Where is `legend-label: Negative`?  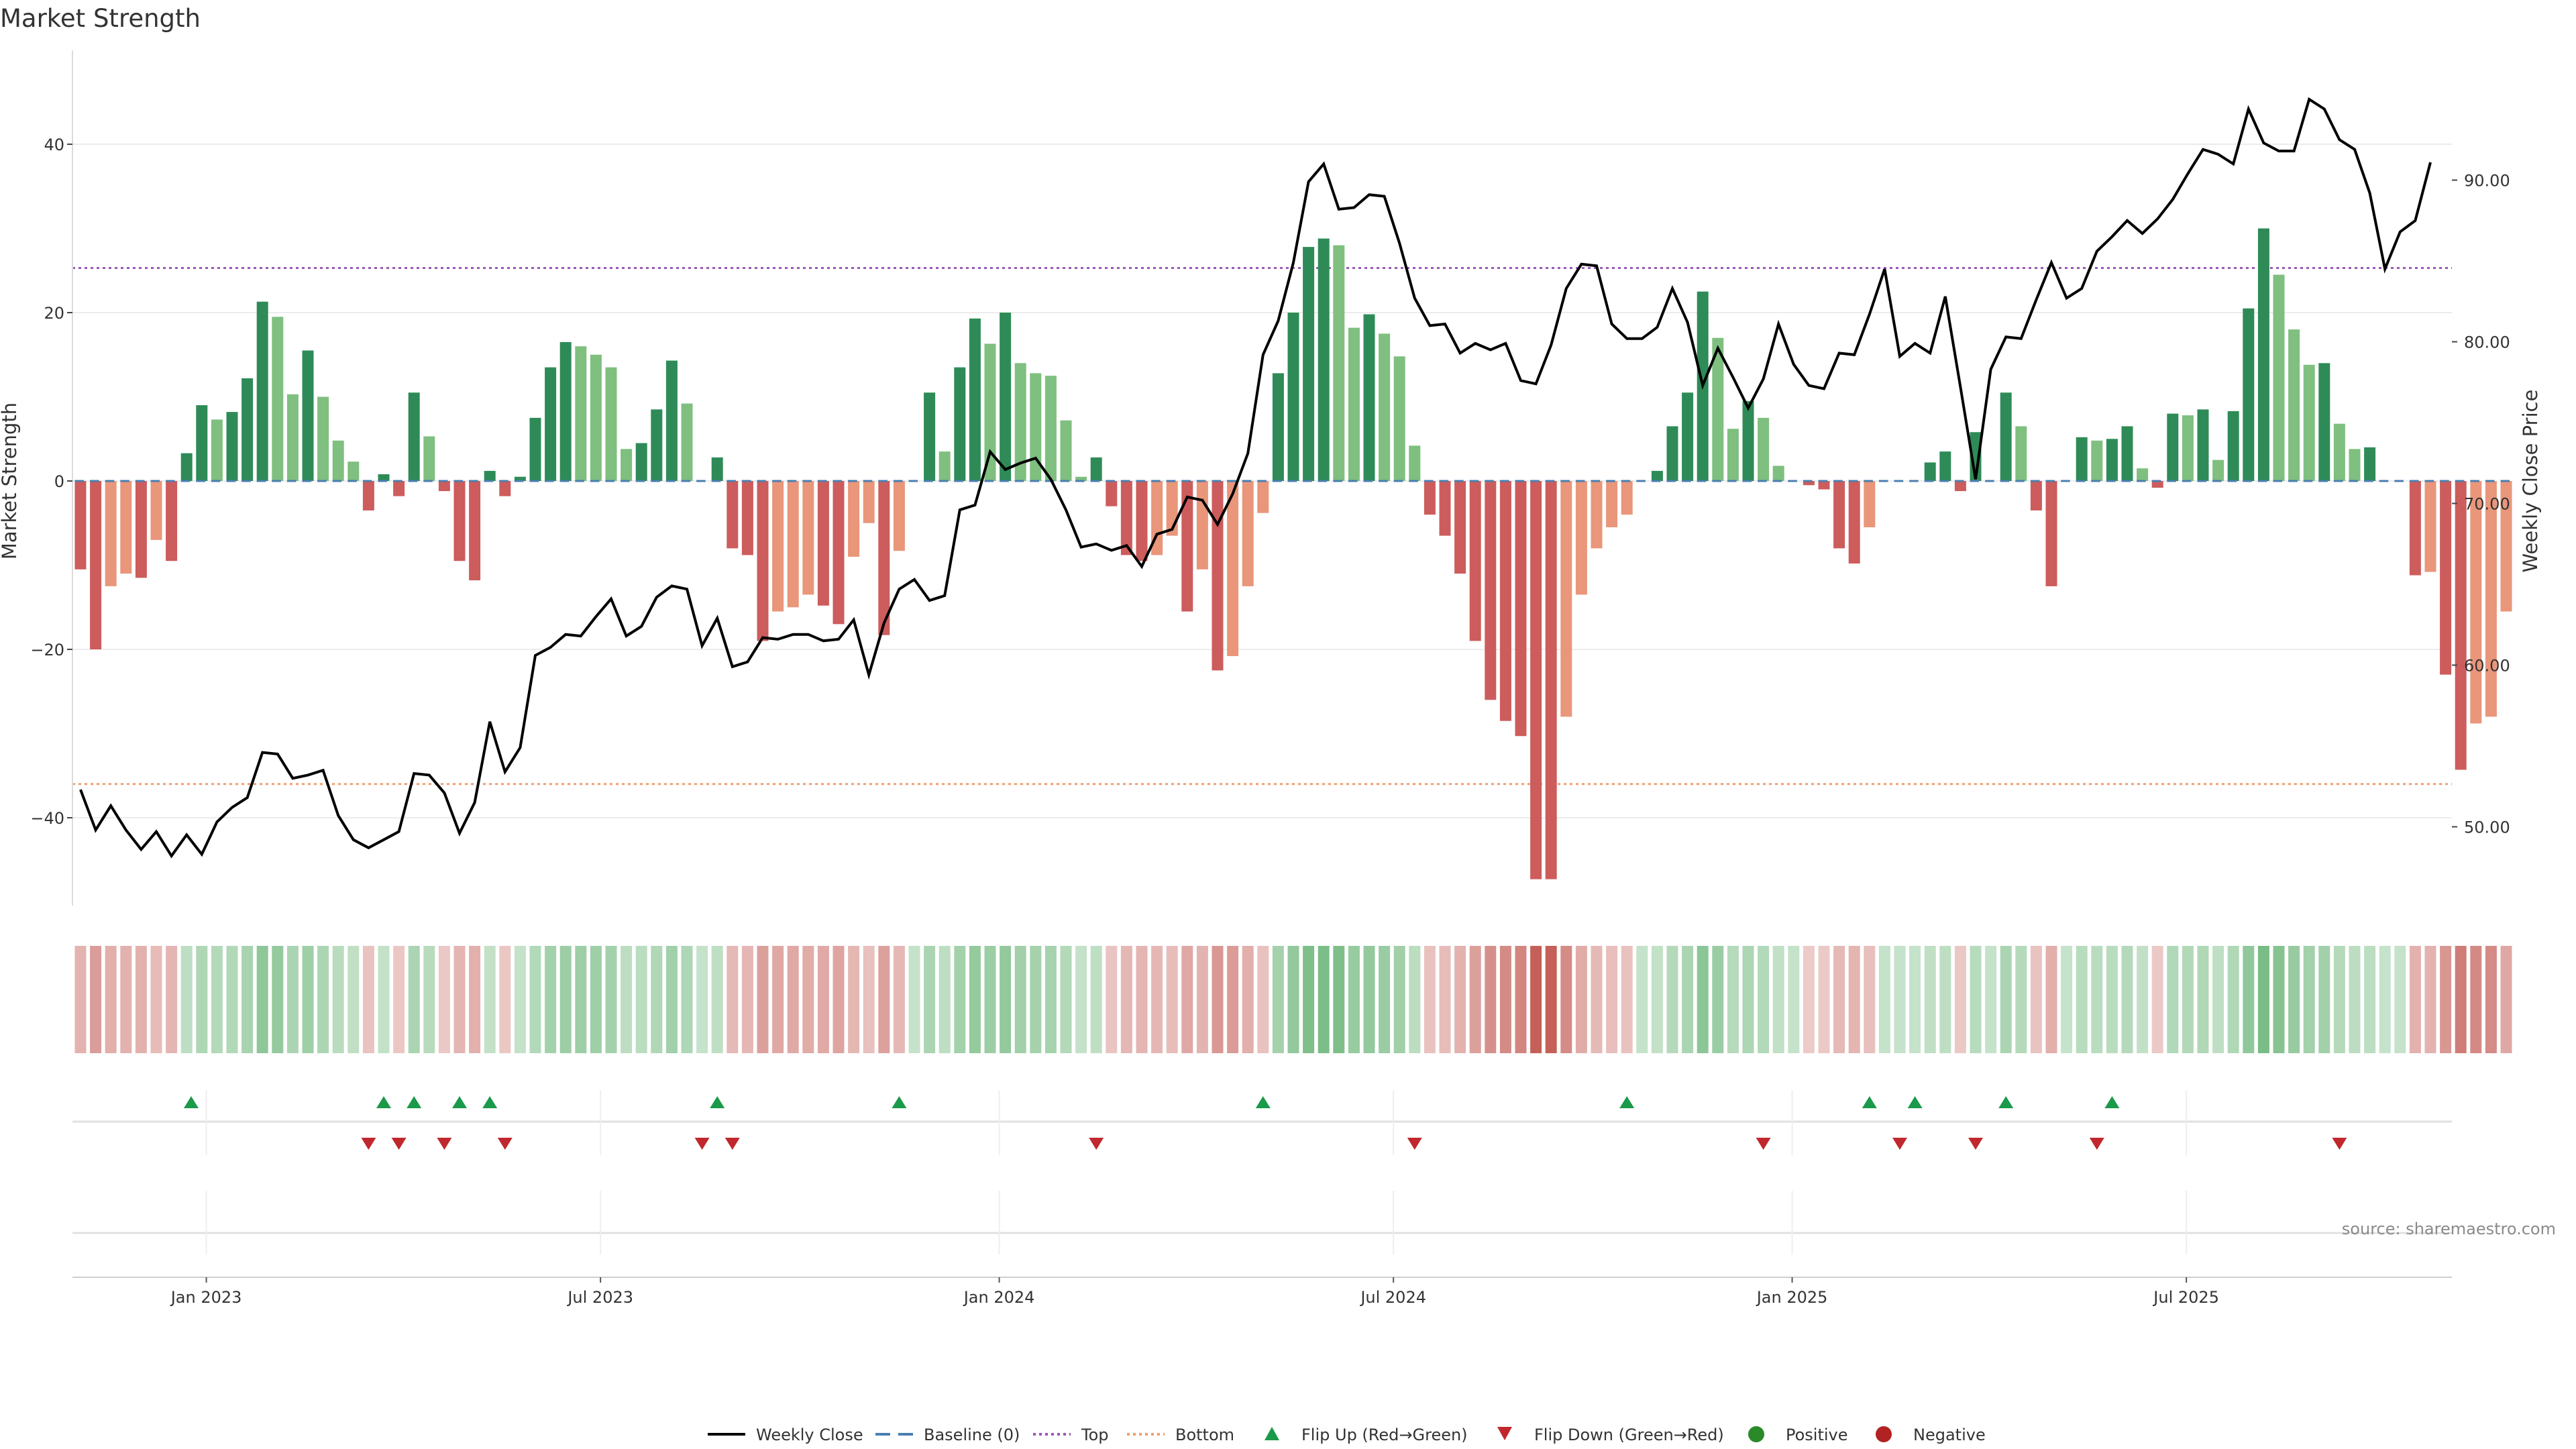
legend-label: Negative is located at coordinates (1949, 1435).